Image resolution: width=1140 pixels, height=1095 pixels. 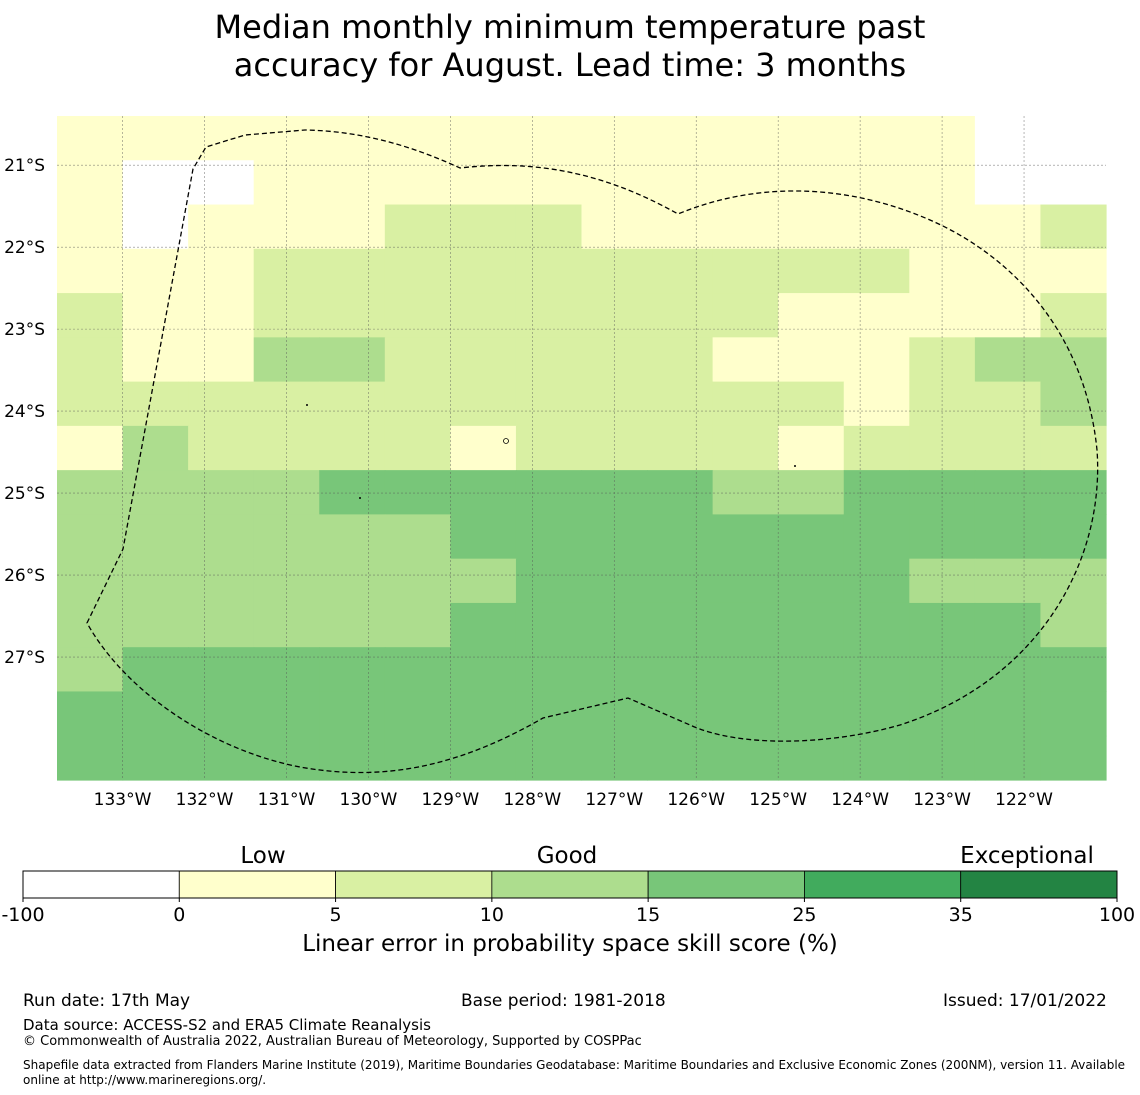 What do you see at coordinates (450, 800) in the screenshot?
I see `longitude-tick-label: 129°W` at bounding box center [450, 800].